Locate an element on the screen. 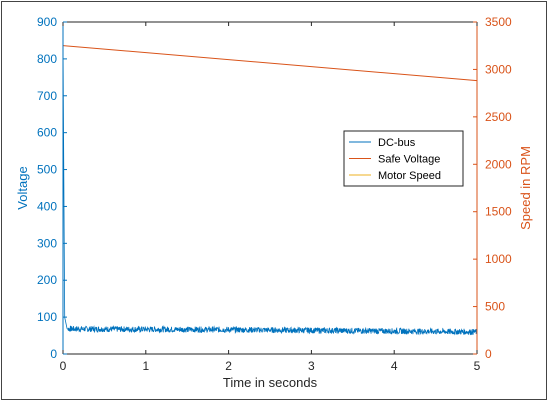 The width and height of the screenshot is (550, 403). right-y-tick-label: 1000 is located at coordinates (498, 259).